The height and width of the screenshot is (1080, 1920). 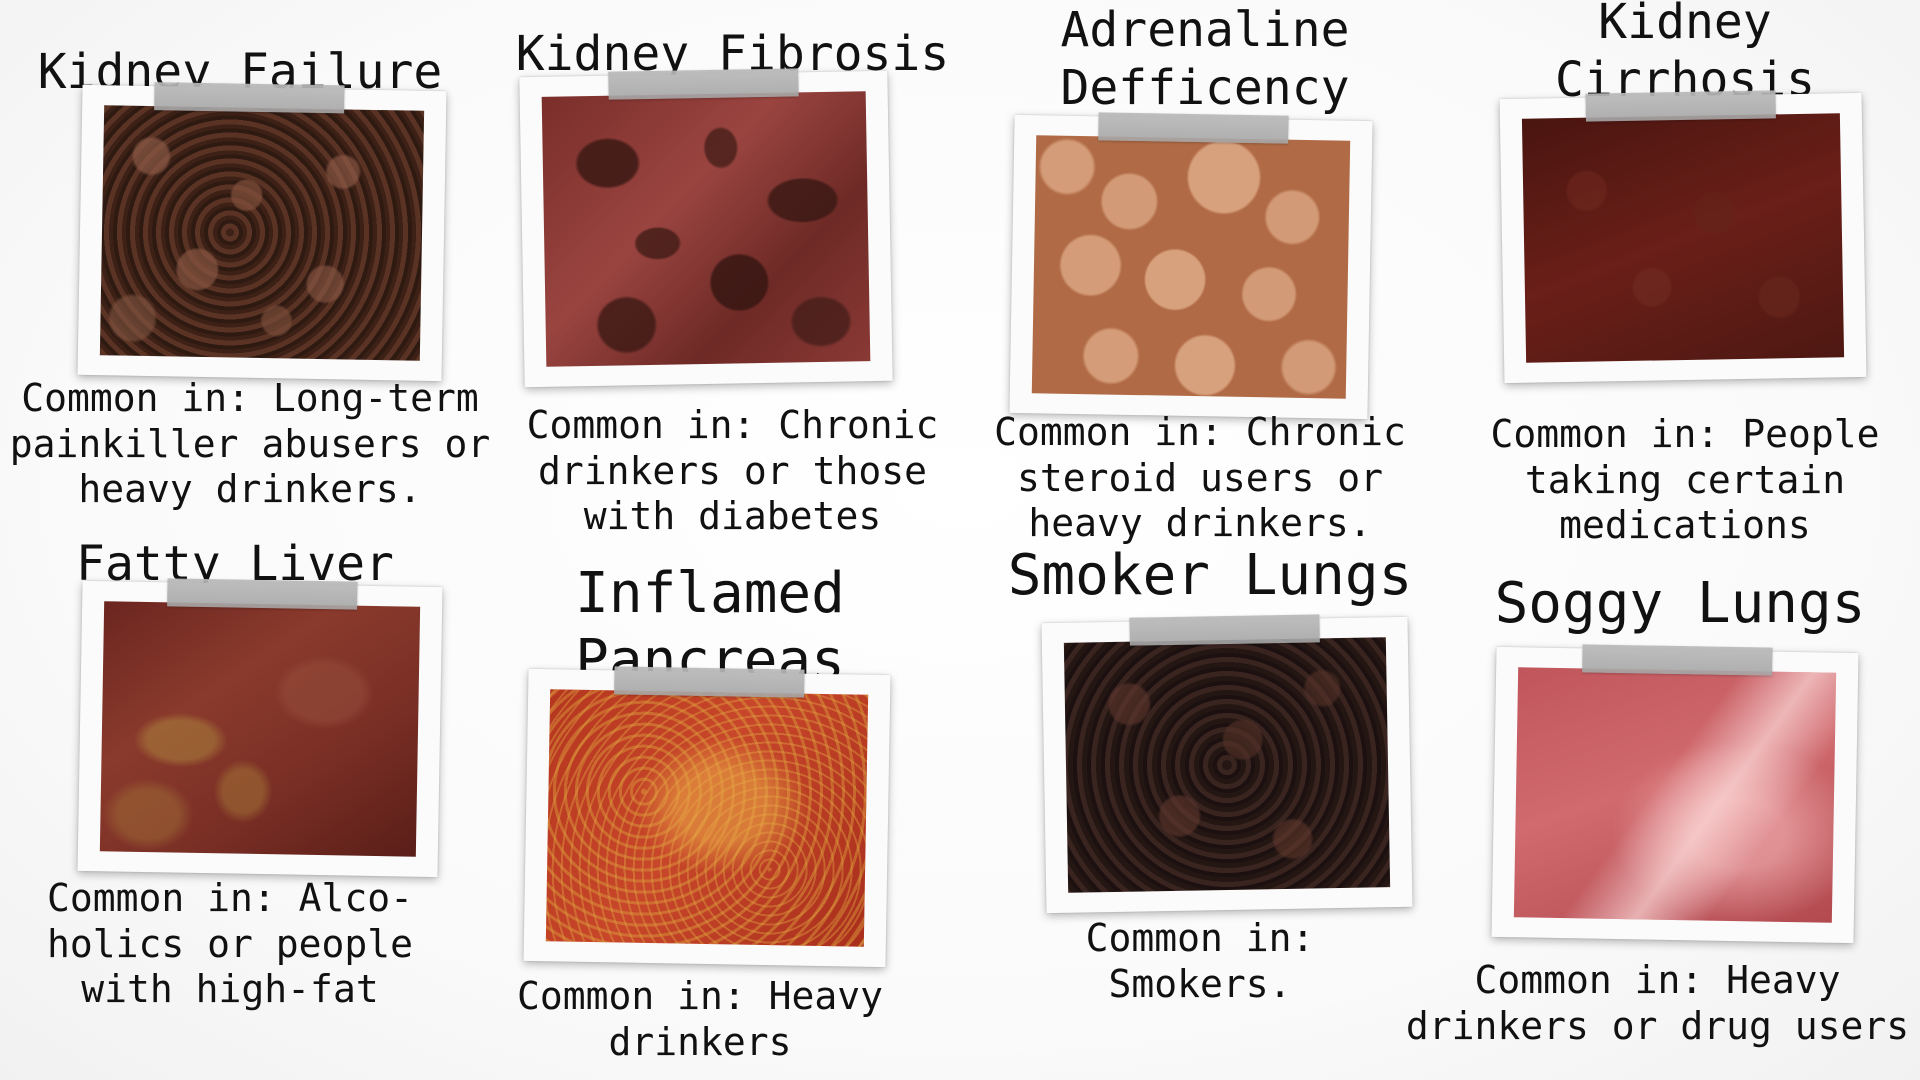 I want to click on photo-smoker-lungs, so click(x=1227, y=764).